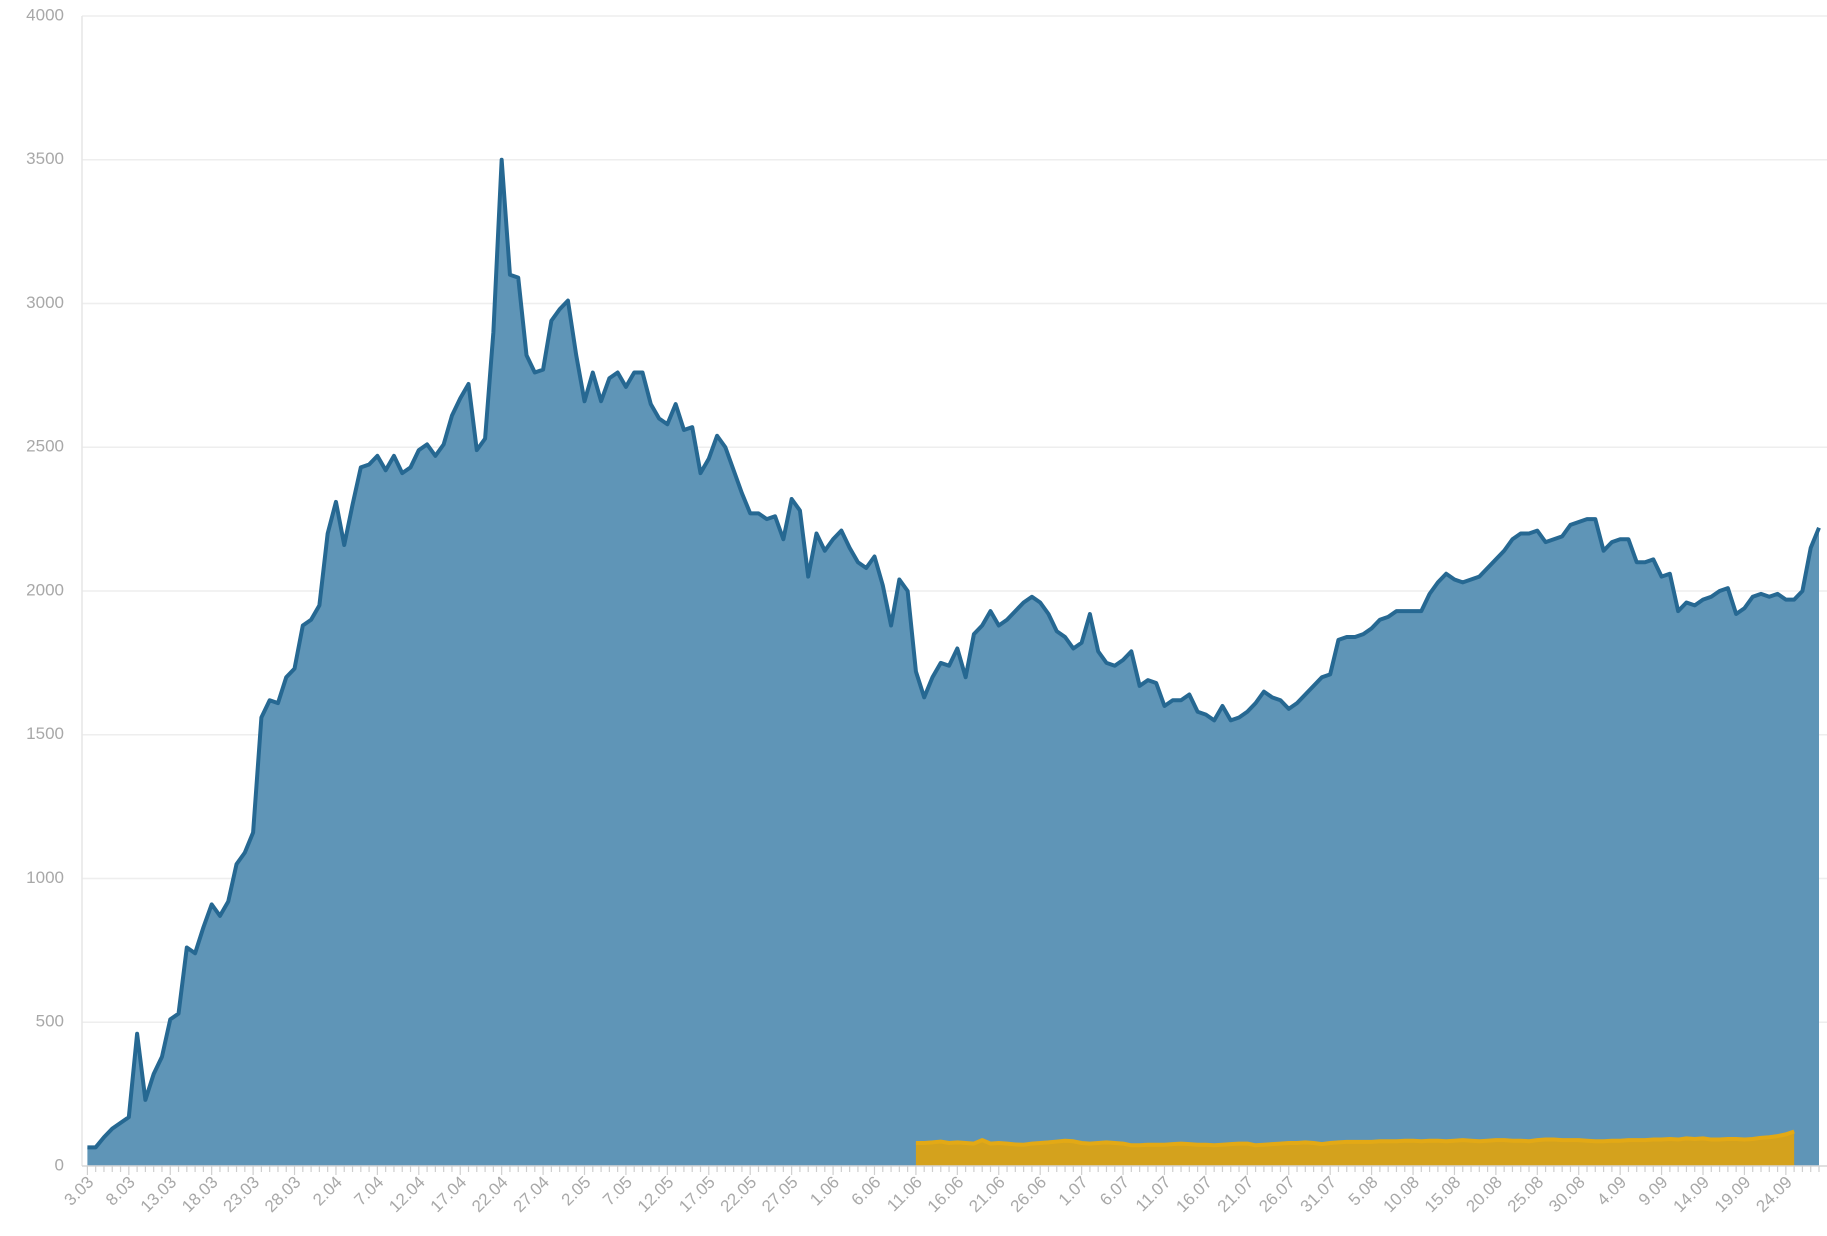 This screenshot has height=1236, width=1827. Describe the element at coordinates (1691, 1195) in the screenshot. I see `x-tick-label: 14.09` at that location.